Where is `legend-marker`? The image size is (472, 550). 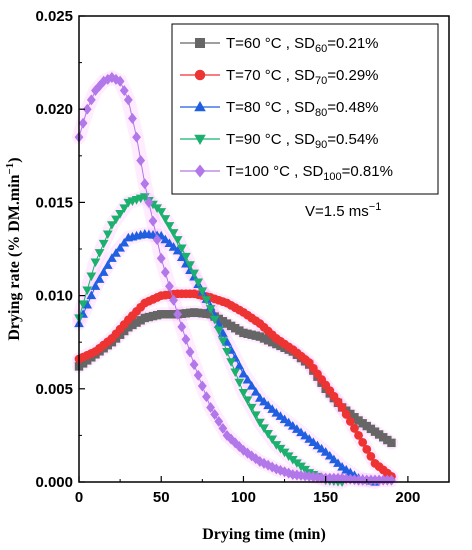
legend-marker is located at coordinates (200, 139).